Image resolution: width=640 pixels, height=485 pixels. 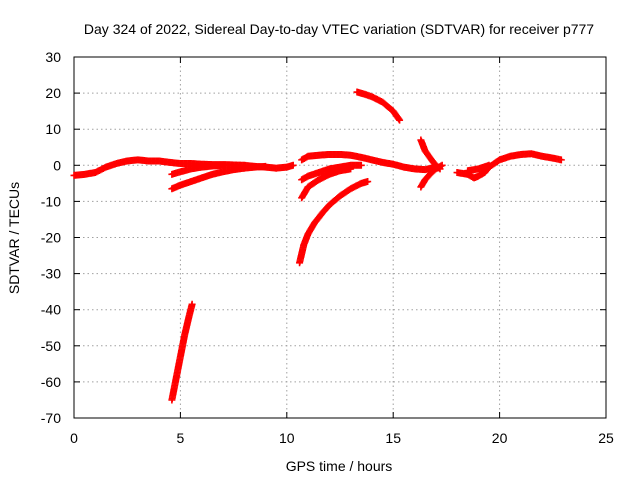 I want to click on x-tick-label: 20, so click(x=500, y=438).